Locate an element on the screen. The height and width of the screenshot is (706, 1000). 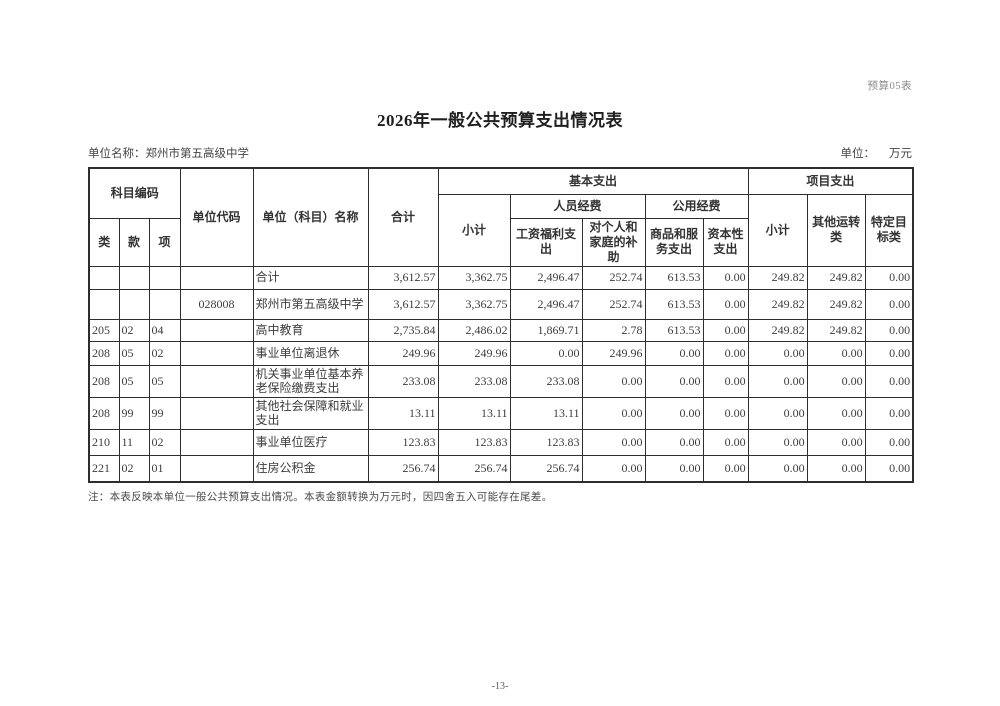
cell-item-code: 04 is located at coordinates (164, 330).